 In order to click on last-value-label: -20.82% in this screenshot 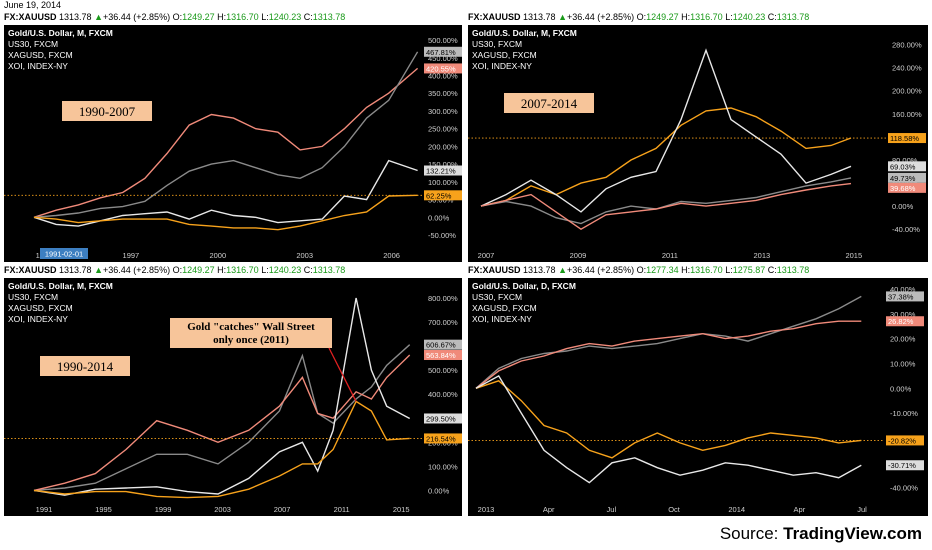, I will do `click(902, 440)`.